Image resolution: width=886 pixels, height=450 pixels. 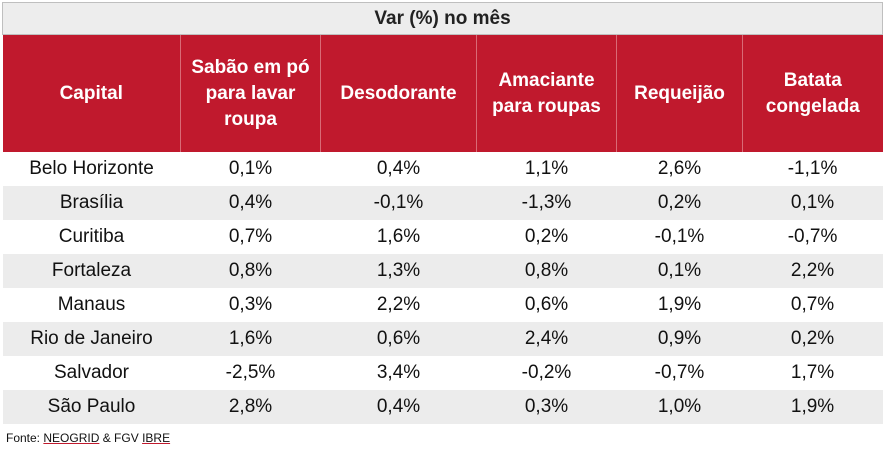 What do you see at coordinates (546, 373) in the screenshot?
I see `value-cell: -0,2%` at bounding box center [546, 373].